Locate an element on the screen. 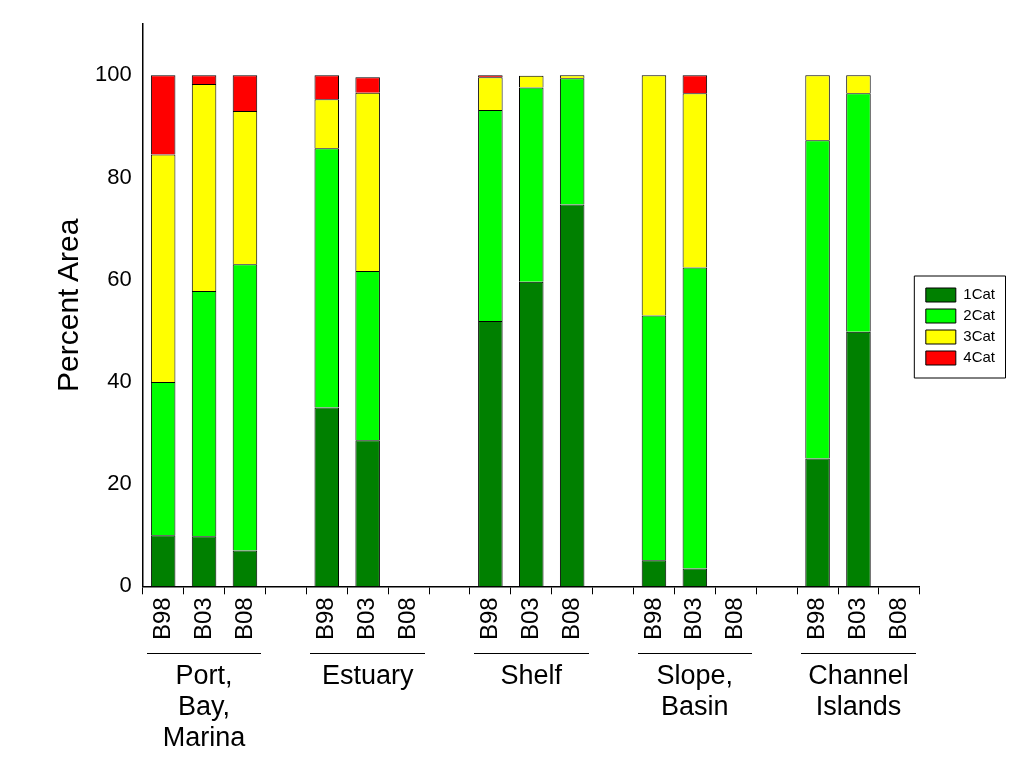  y-tick-label: 100 is located at coordinates (113, 74).